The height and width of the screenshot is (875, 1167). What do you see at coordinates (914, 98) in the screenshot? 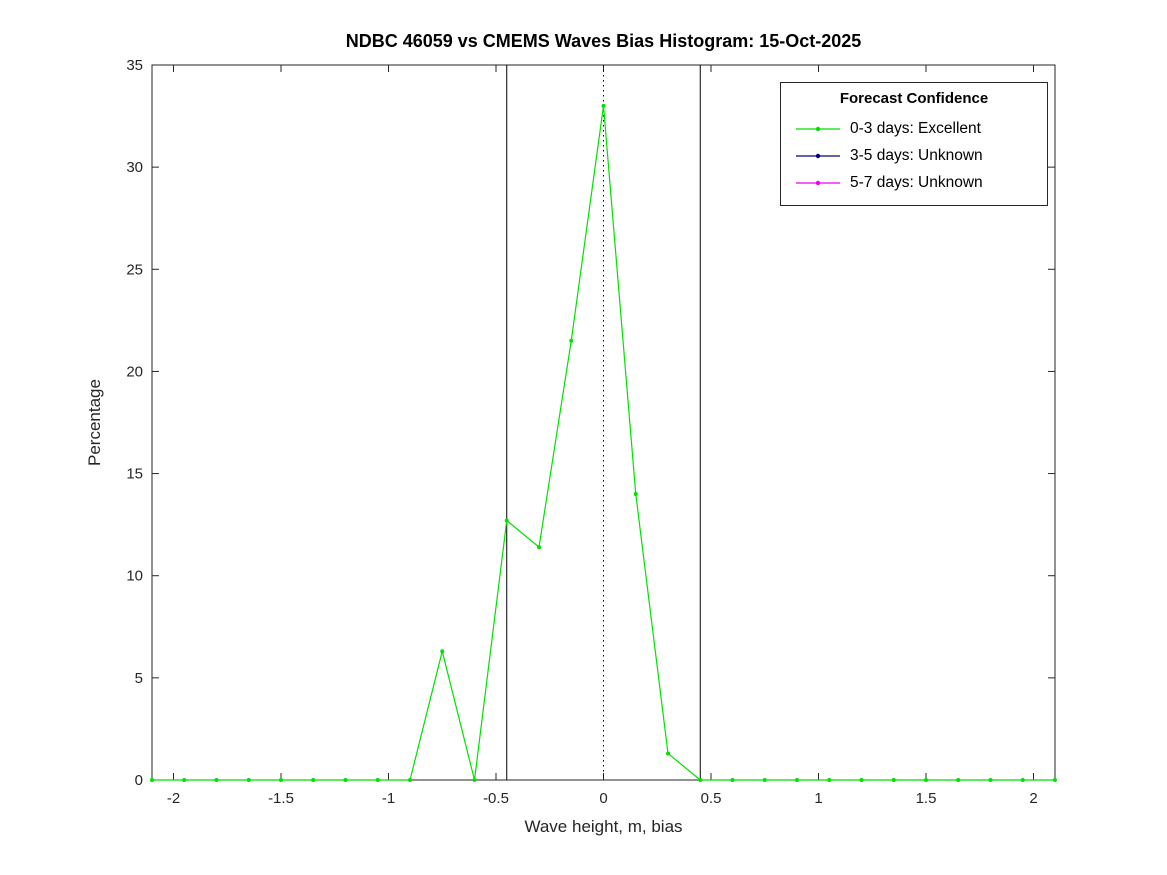
I see `legend-title: Forecast Confidence` at bounding box center [914, 98].